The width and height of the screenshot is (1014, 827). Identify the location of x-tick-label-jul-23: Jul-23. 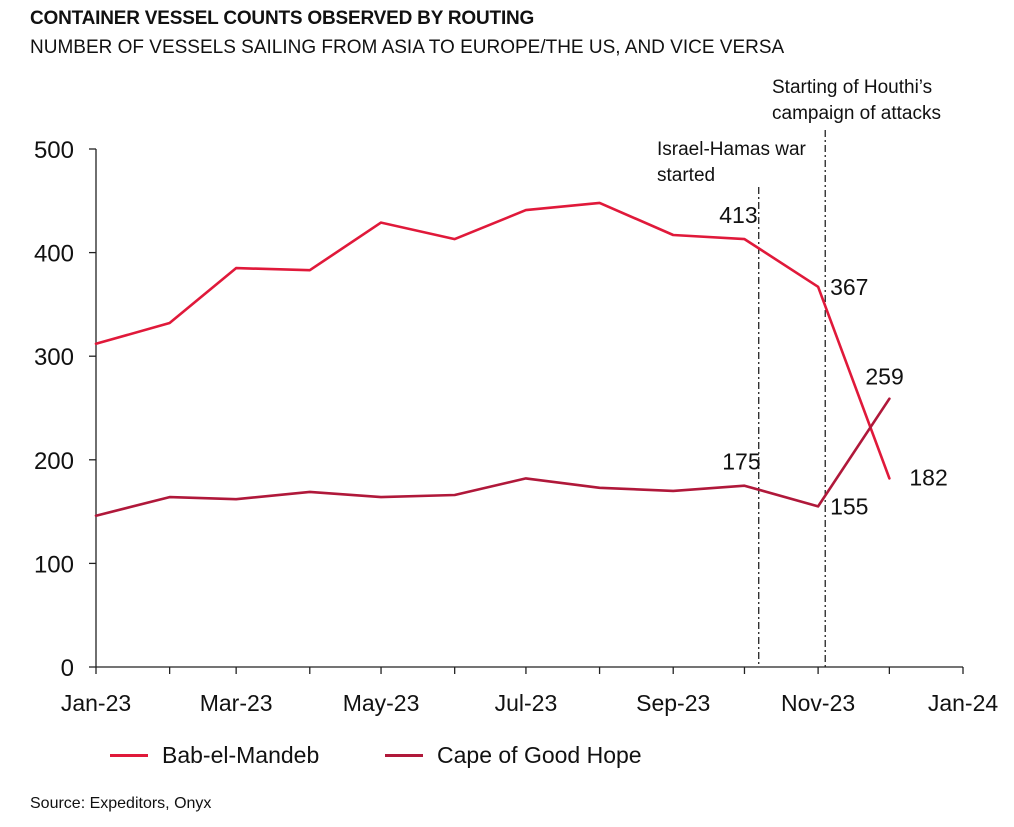
(526, 703).